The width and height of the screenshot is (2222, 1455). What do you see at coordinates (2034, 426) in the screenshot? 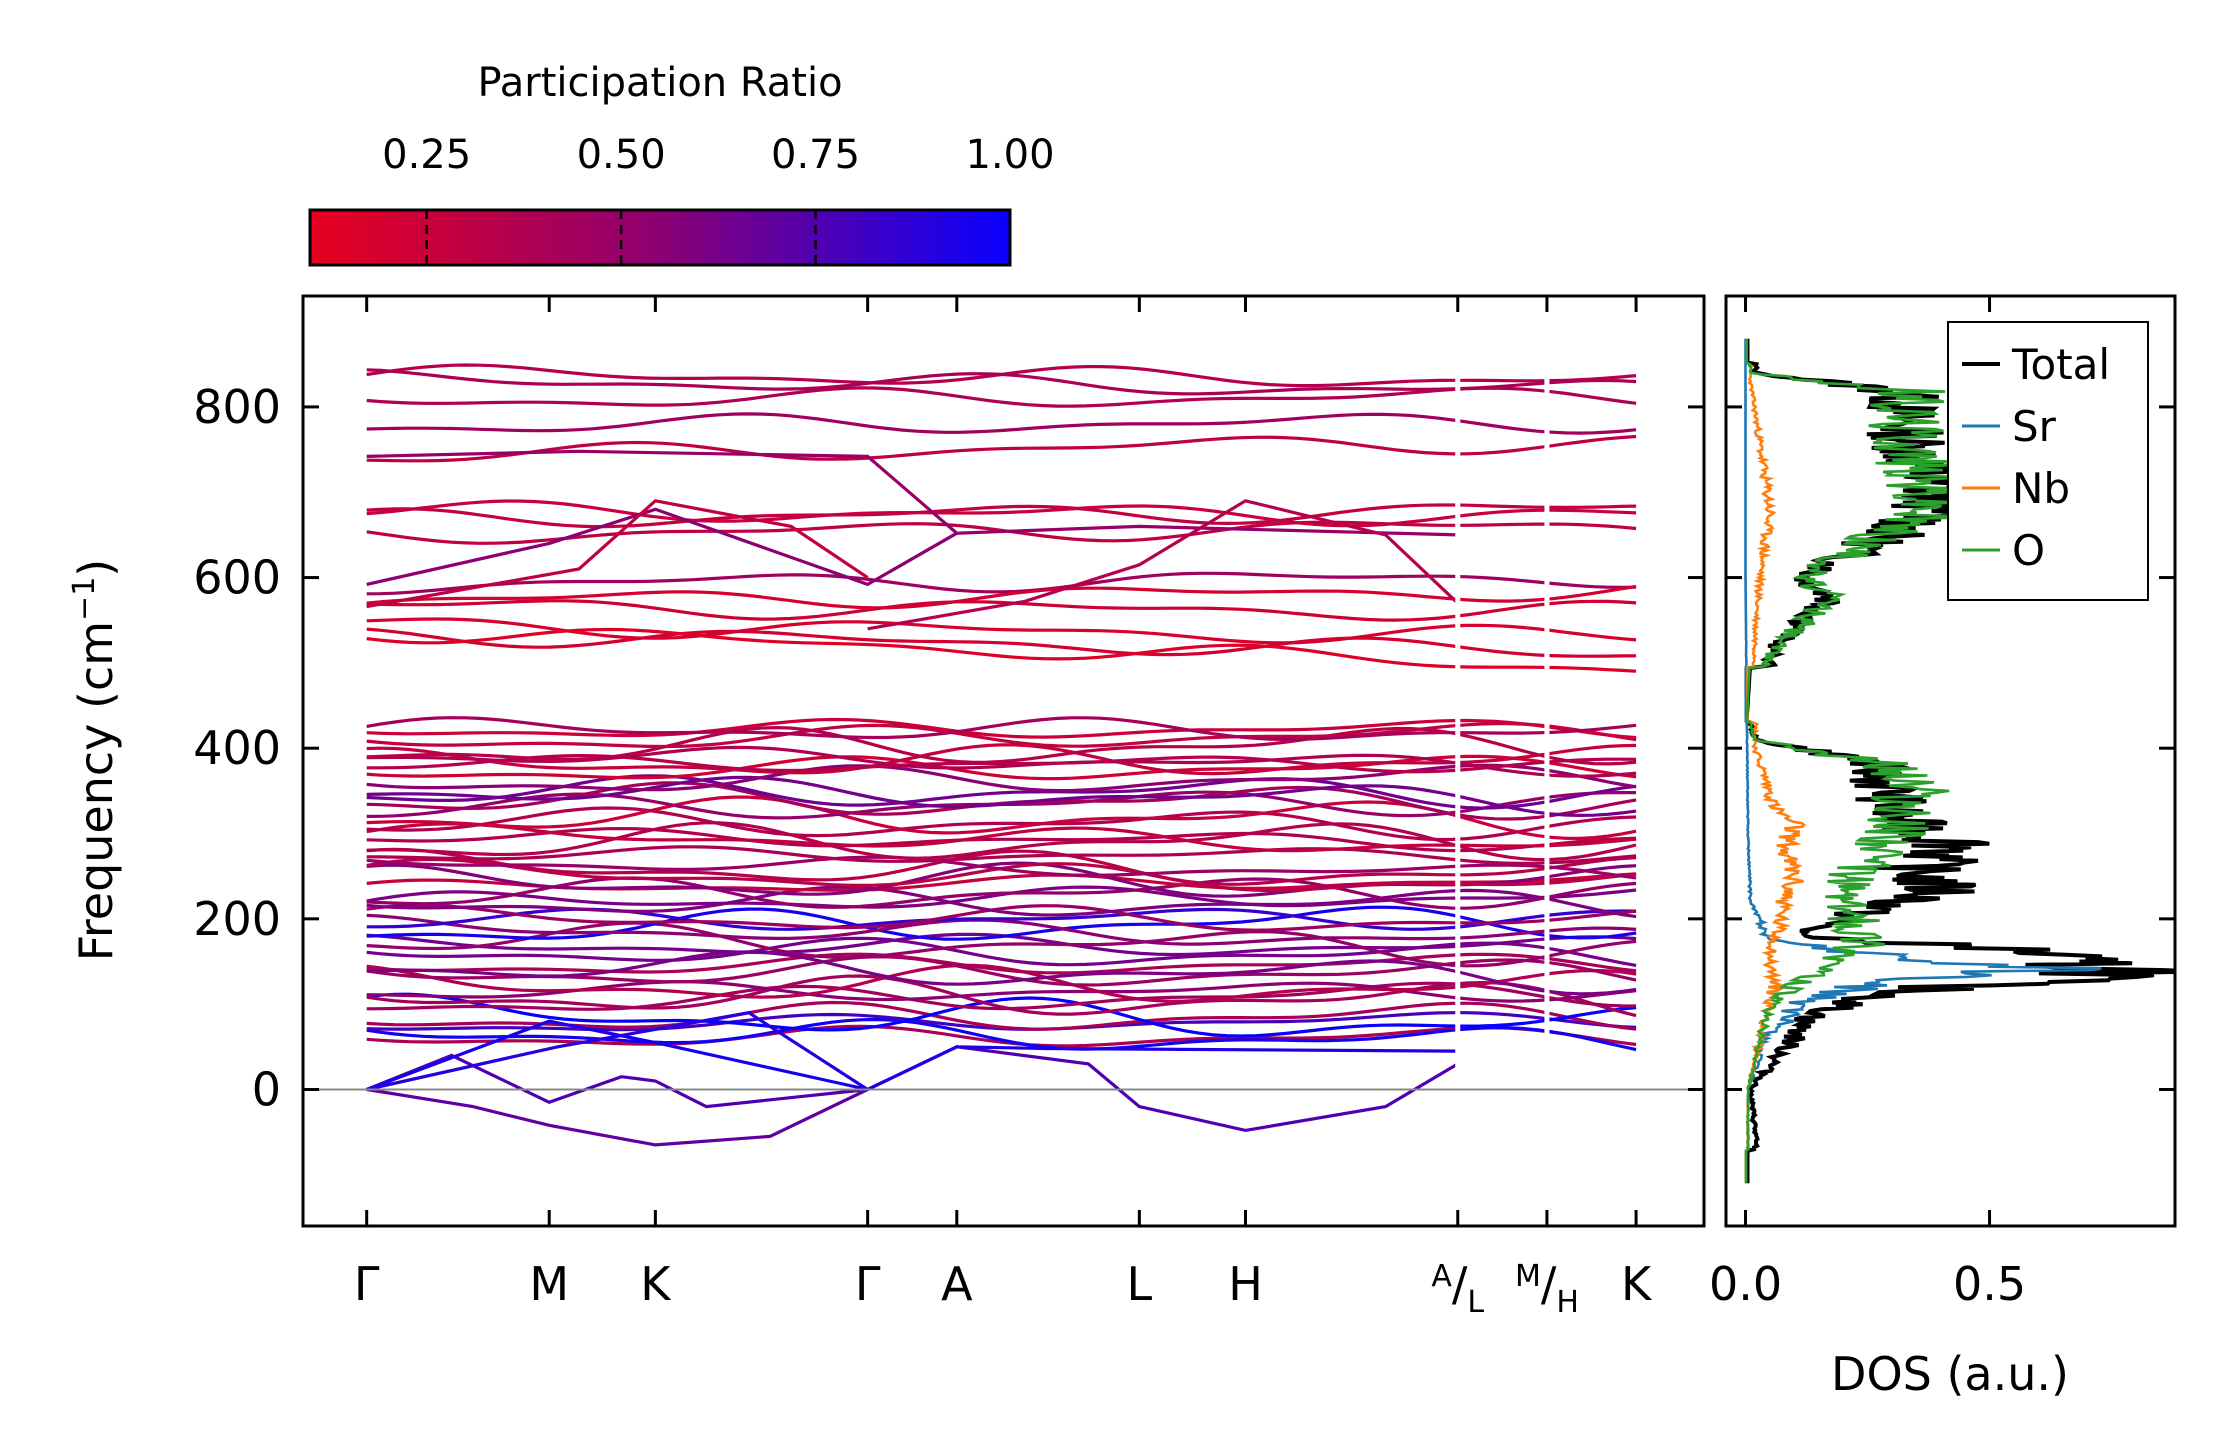
I see `legend-label: Sr` at bounding box center [2034, 426].